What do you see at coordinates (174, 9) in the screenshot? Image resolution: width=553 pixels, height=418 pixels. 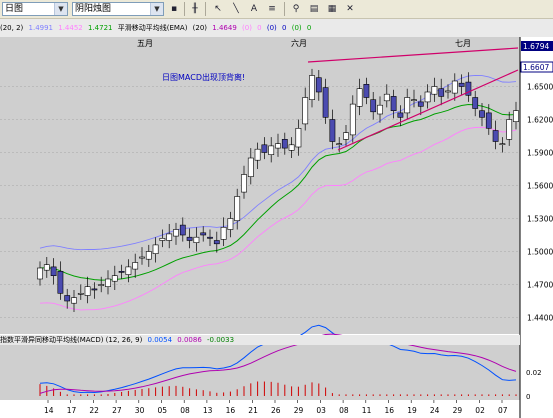 I see `save-icon: ▪` at bounding box center [174, 9].